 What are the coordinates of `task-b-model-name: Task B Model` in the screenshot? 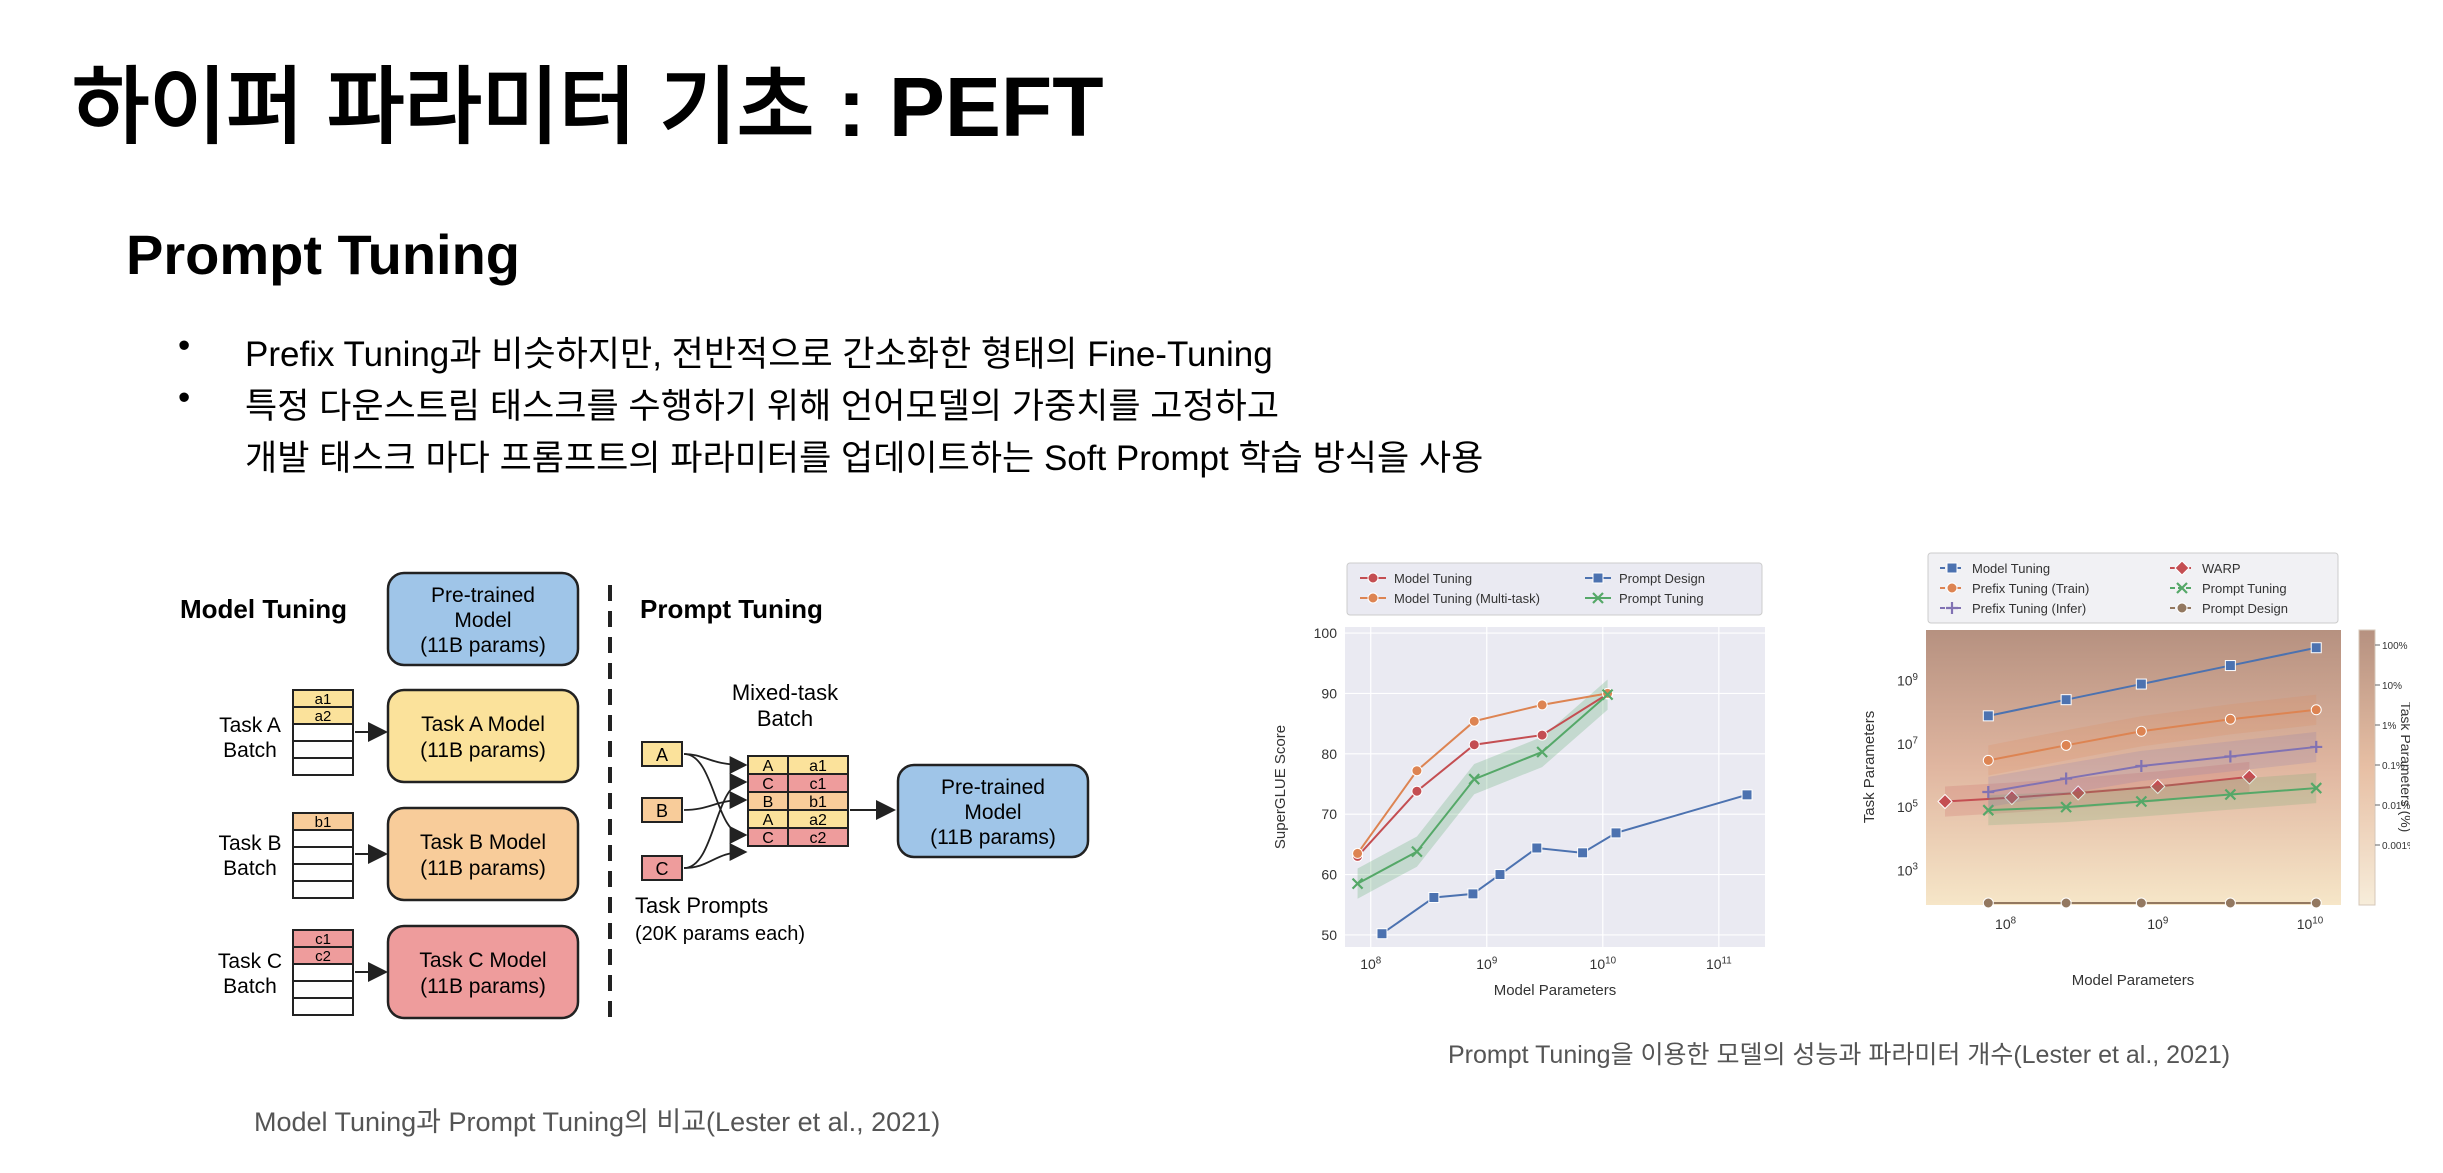 It's located at (483, 842).